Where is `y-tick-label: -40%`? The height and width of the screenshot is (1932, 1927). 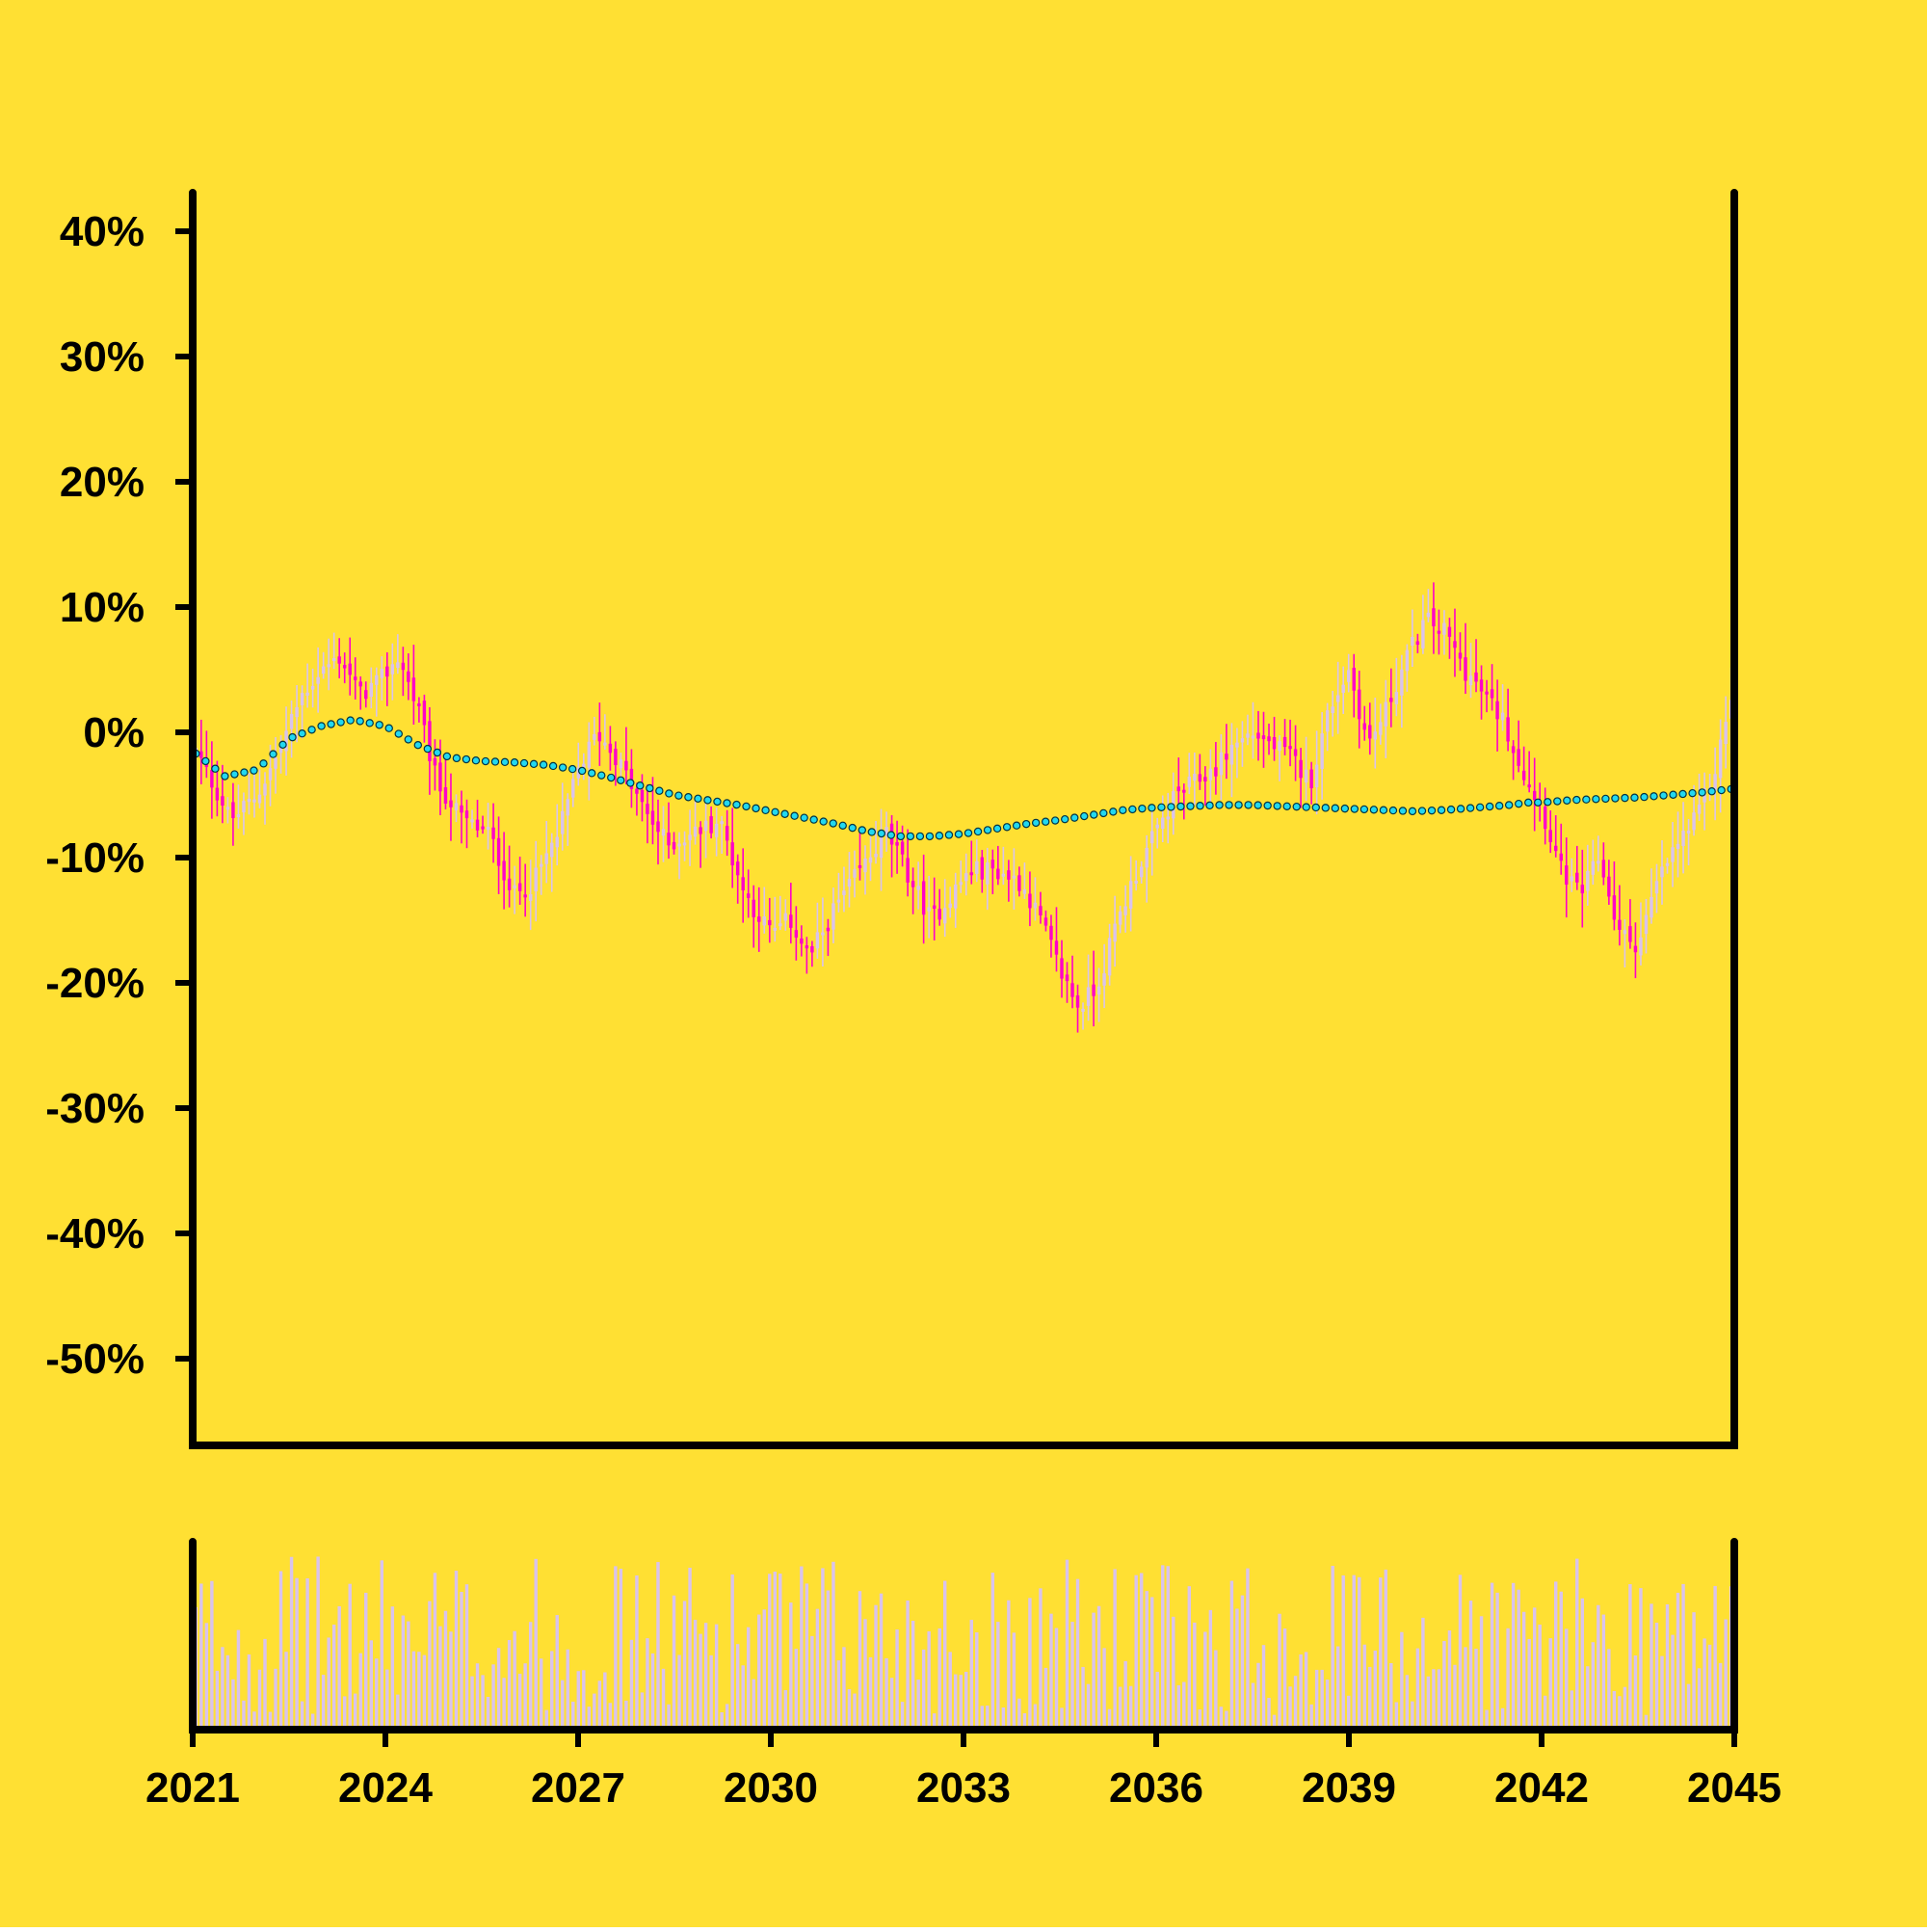 y-tick-label: -40% is located at coordinates (95, 1233).